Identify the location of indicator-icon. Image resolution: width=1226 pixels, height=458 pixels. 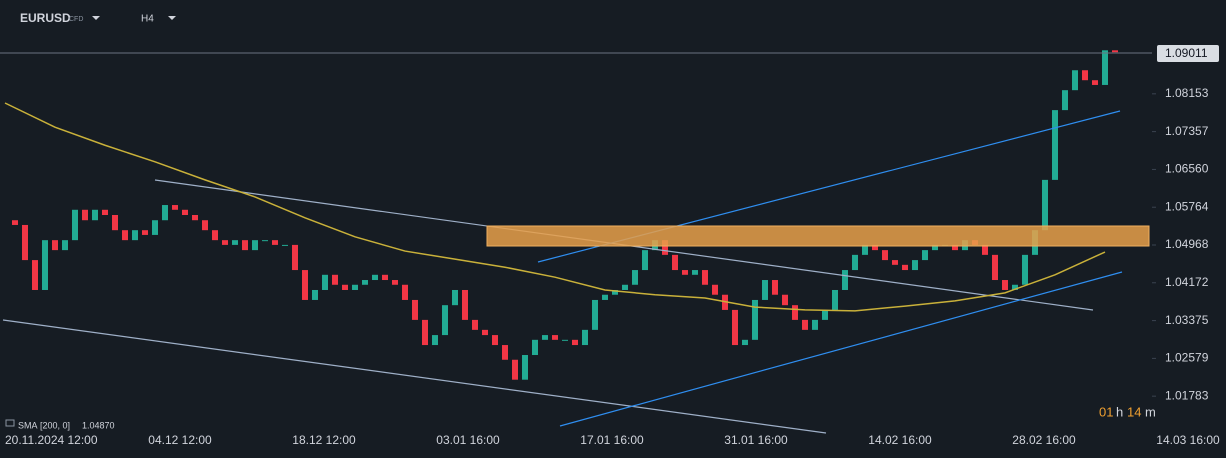
(10, 423).